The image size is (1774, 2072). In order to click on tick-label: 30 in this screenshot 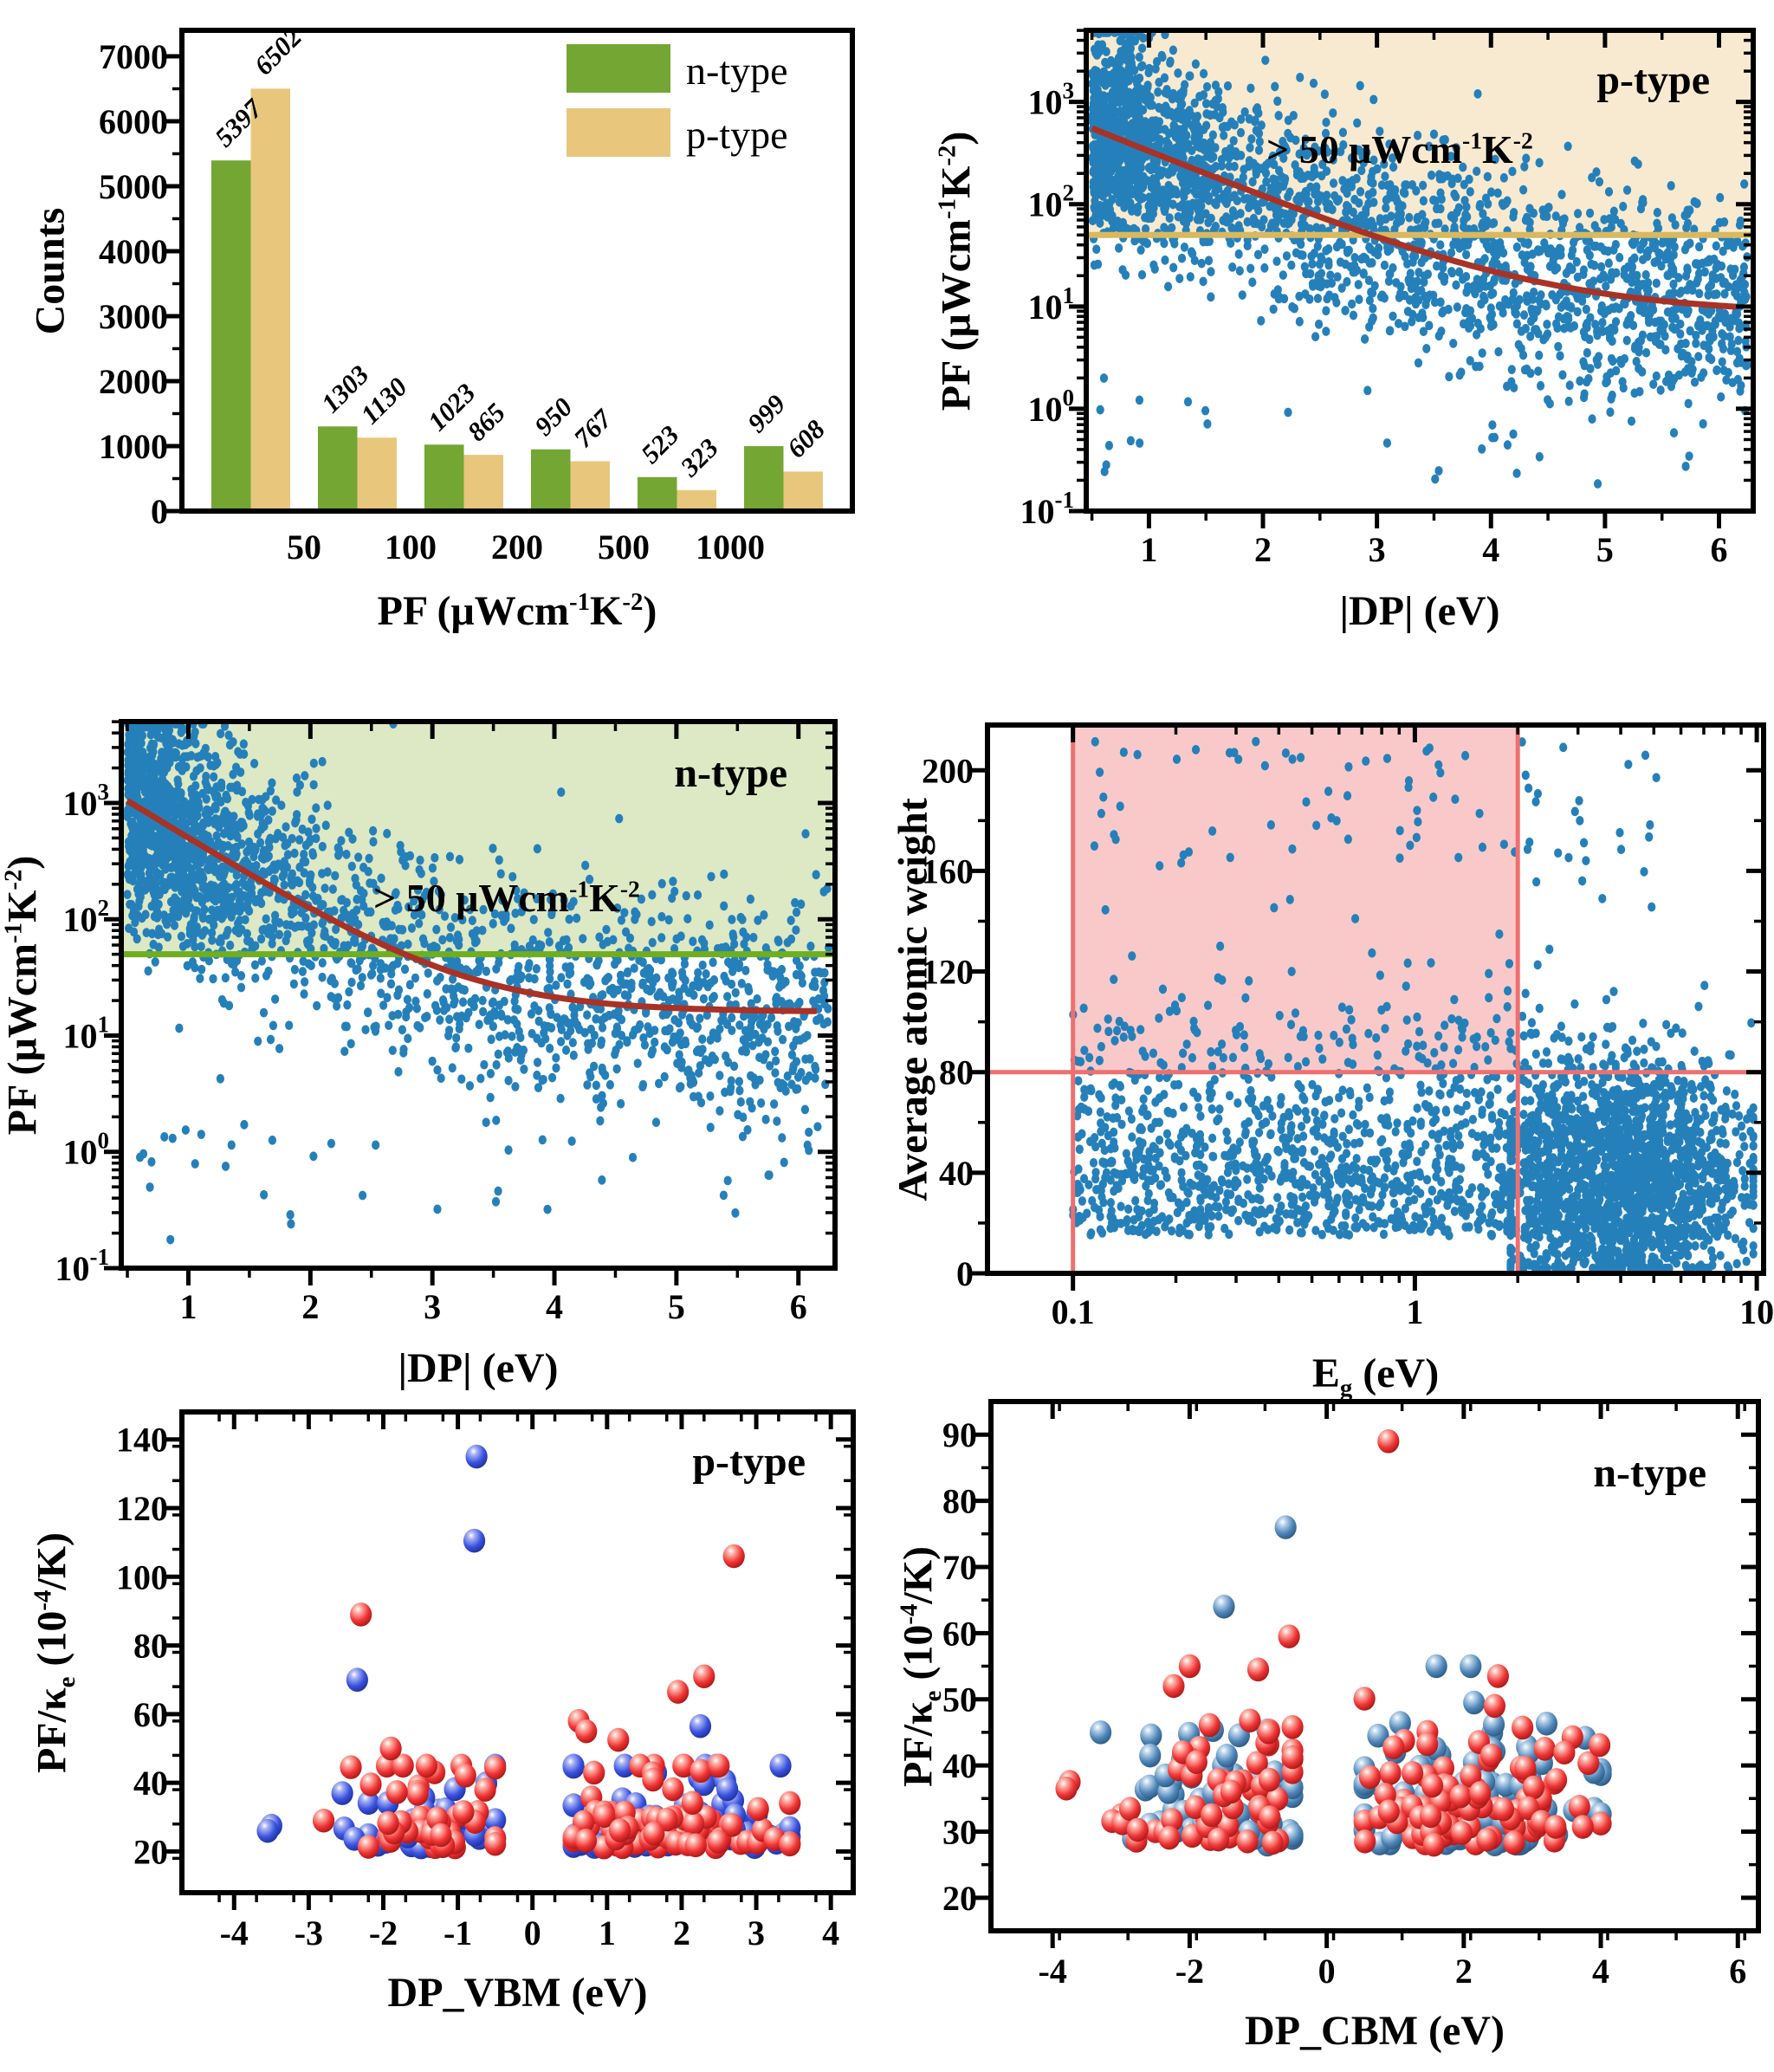, I will do `click(959, 1831)`.